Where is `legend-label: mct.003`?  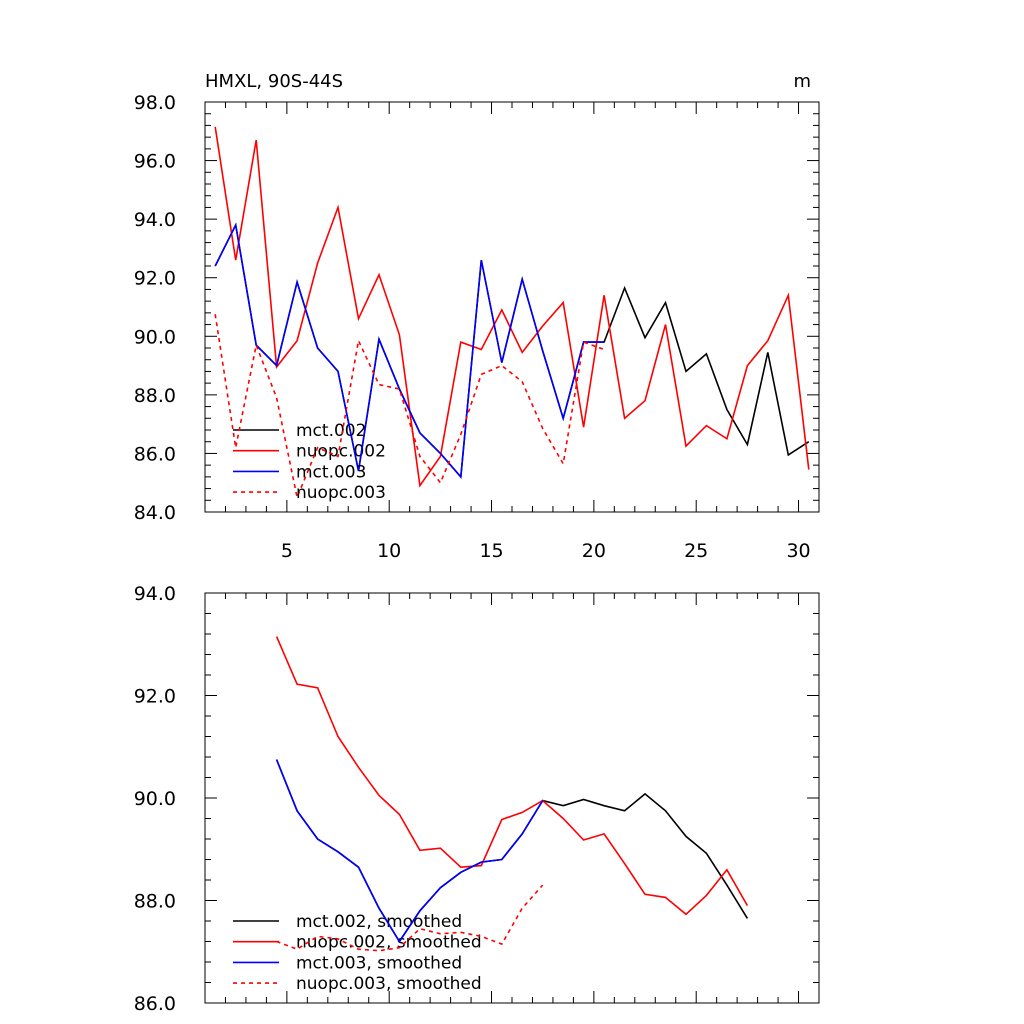
legend-label: mct.003 is located at coordinates (331, 472).